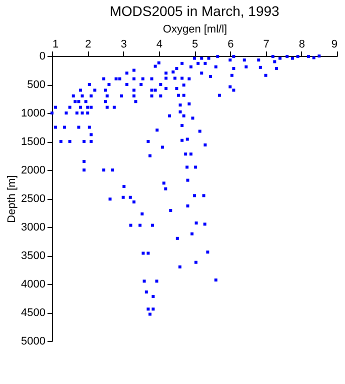  I want to click on x-tick-label: 6, so click(231, 44).